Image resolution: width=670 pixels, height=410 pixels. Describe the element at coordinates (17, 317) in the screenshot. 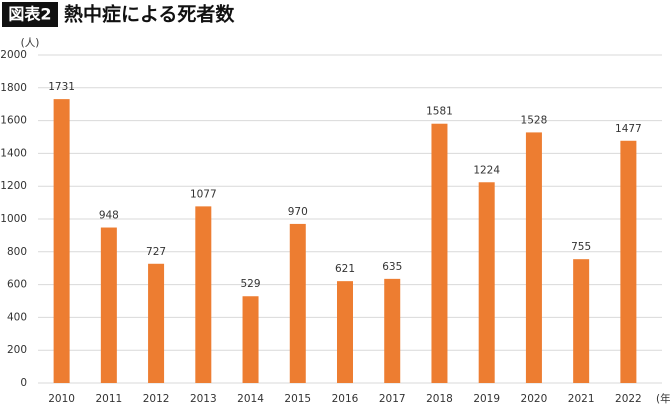

I see `y-tick-label: 400` at that location.